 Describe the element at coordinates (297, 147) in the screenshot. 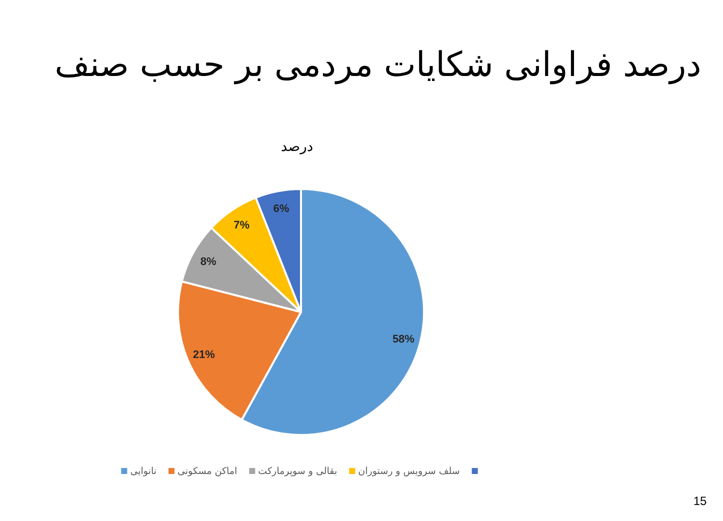

I see `subtitle: درصد` at that location.